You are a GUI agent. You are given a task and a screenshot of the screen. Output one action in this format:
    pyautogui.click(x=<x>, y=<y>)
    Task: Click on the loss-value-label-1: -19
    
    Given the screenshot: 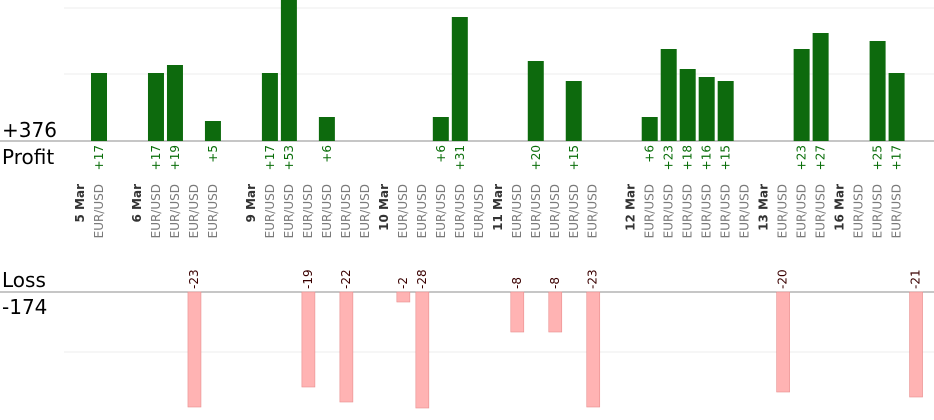 What is the action you would take?
    pyautogui.click(x=308, y=279)
    